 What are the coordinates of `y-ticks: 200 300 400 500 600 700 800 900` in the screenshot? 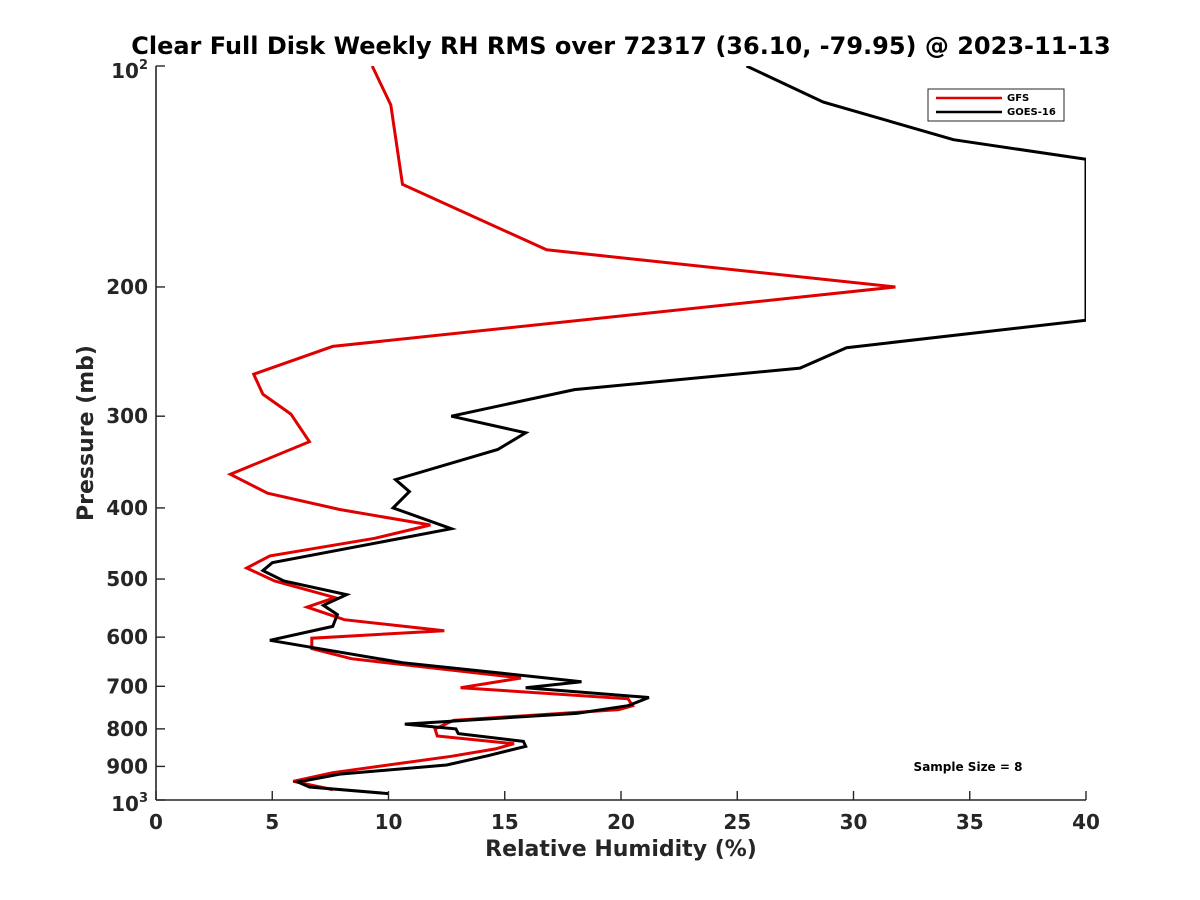 It's located at (135, 433).